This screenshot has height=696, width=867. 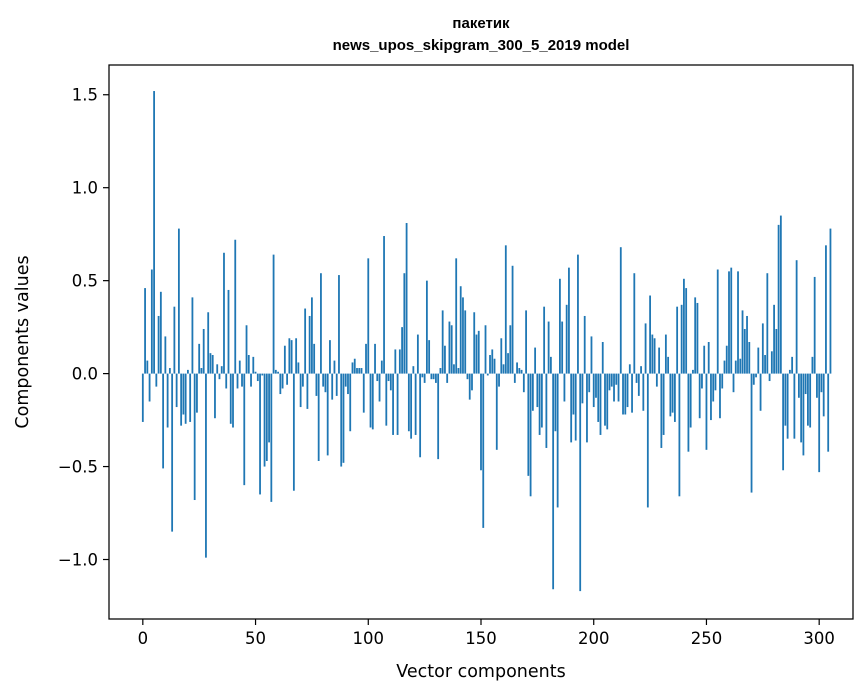 What do you see at coordinates (143, 638) in the screenshot?
I see `x-tick-label: 0` at bounding box center [143, 638].